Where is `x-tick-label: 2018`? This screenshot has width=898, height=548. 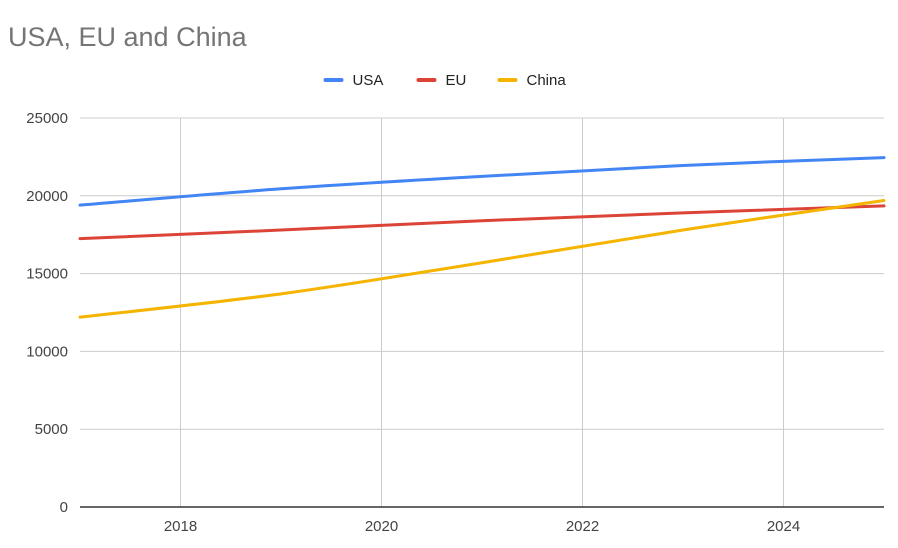
x-tick-label: 2018 is located at coordinates (180, 526).